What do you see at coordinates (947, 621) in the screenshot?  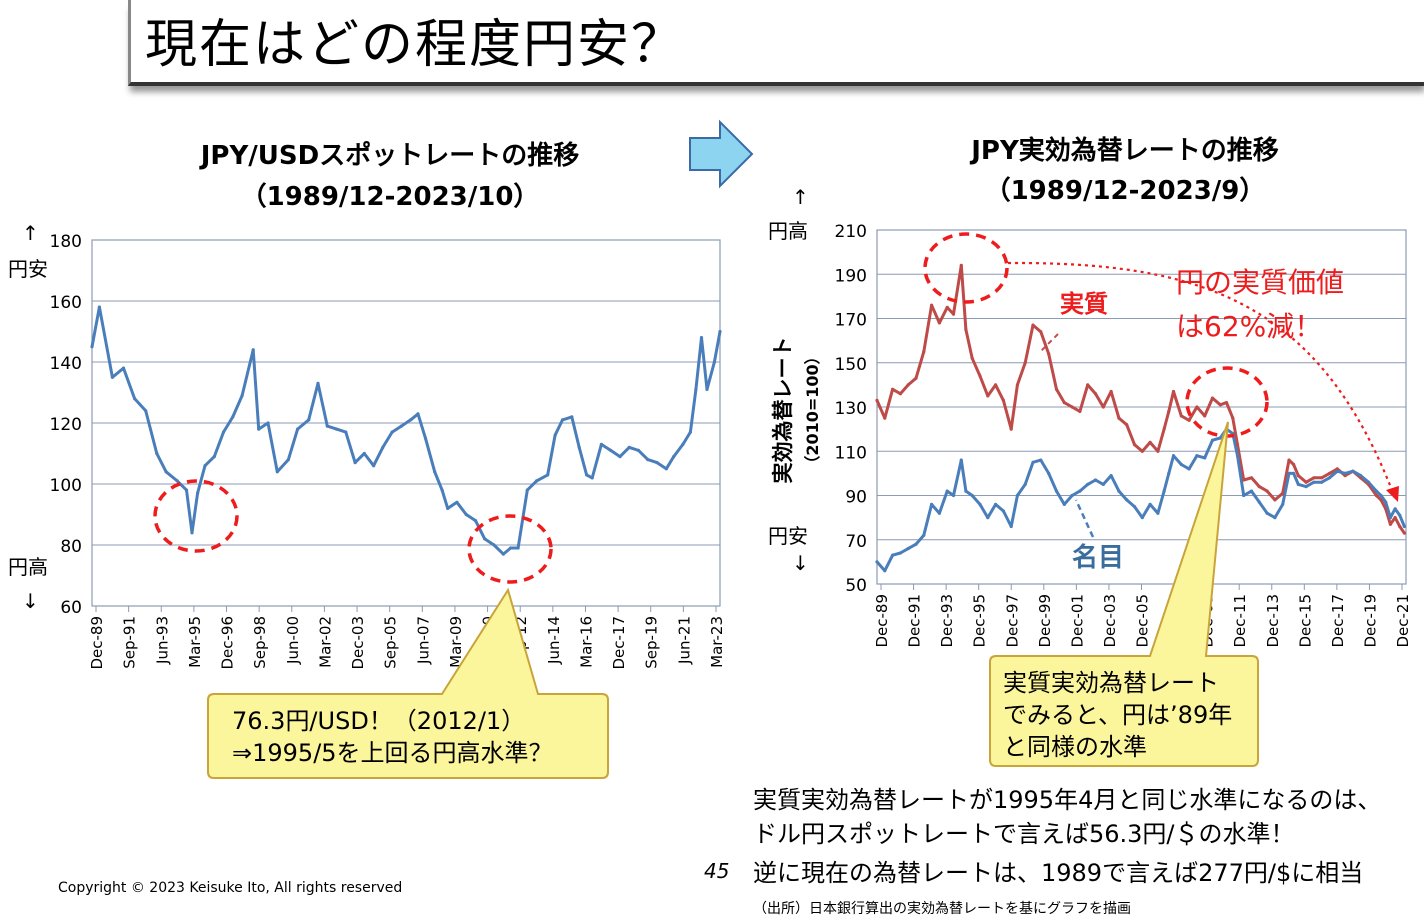 I see `x-tick-label: Dec-93` at bounding box center [947, 621].